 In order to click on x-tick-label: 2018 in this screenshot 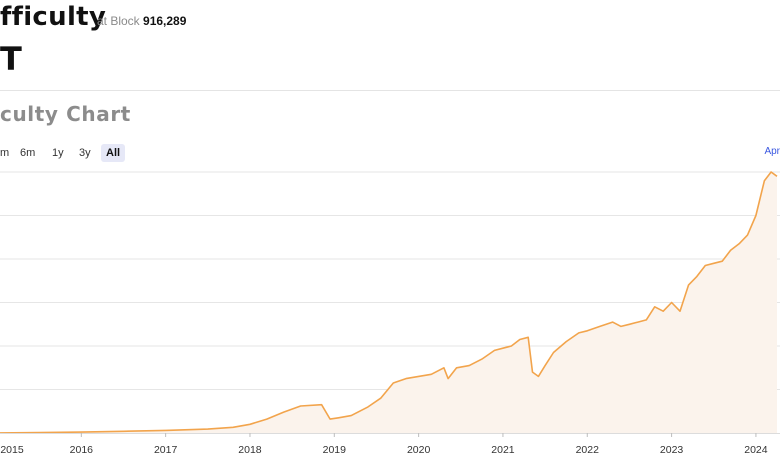, I will do `click(250, 450)`.